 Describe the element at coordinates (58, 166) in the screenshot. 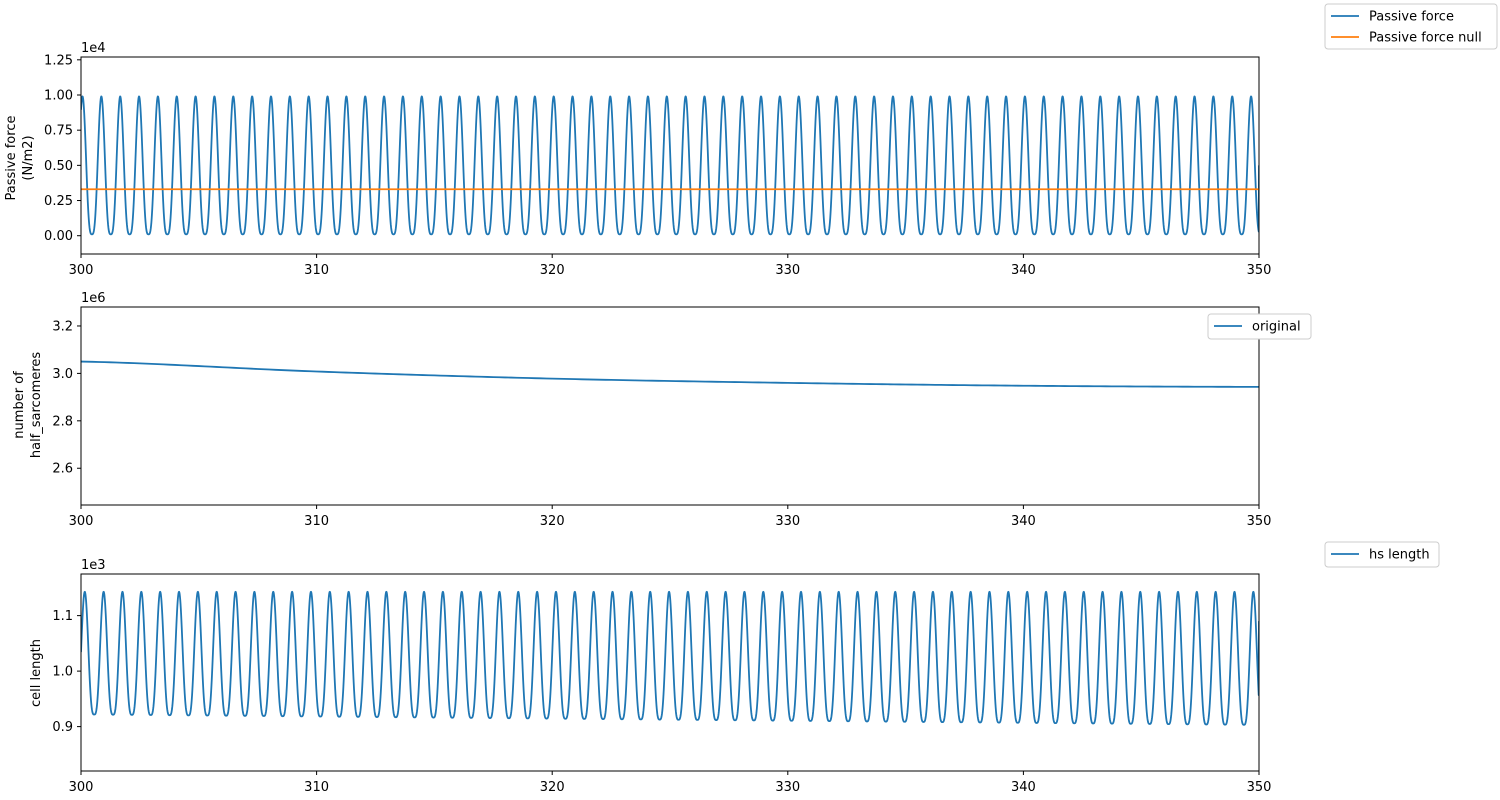

I see `y-tick-label: 0.50` at that location.